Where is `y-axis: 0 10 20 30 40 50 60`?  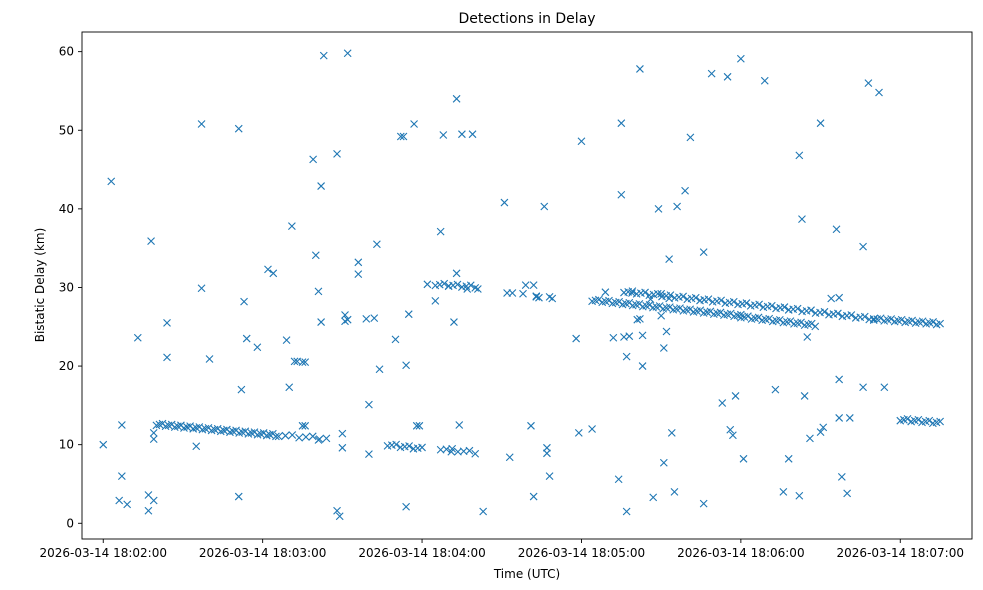
y-axis: 0 10 20 30 40 50 60 is located at coordinates (70, 287).